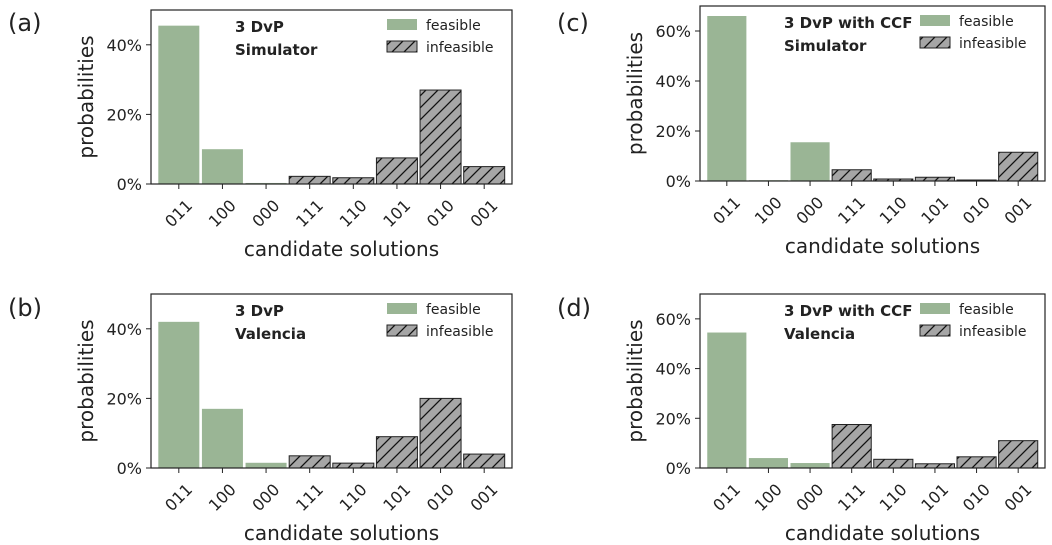 This screenshot has height=545, width=1052. What do you see at coordinates (25, 308) in the screenshot?
I see `panel-label: (b)` at bounding box center [25, 308].